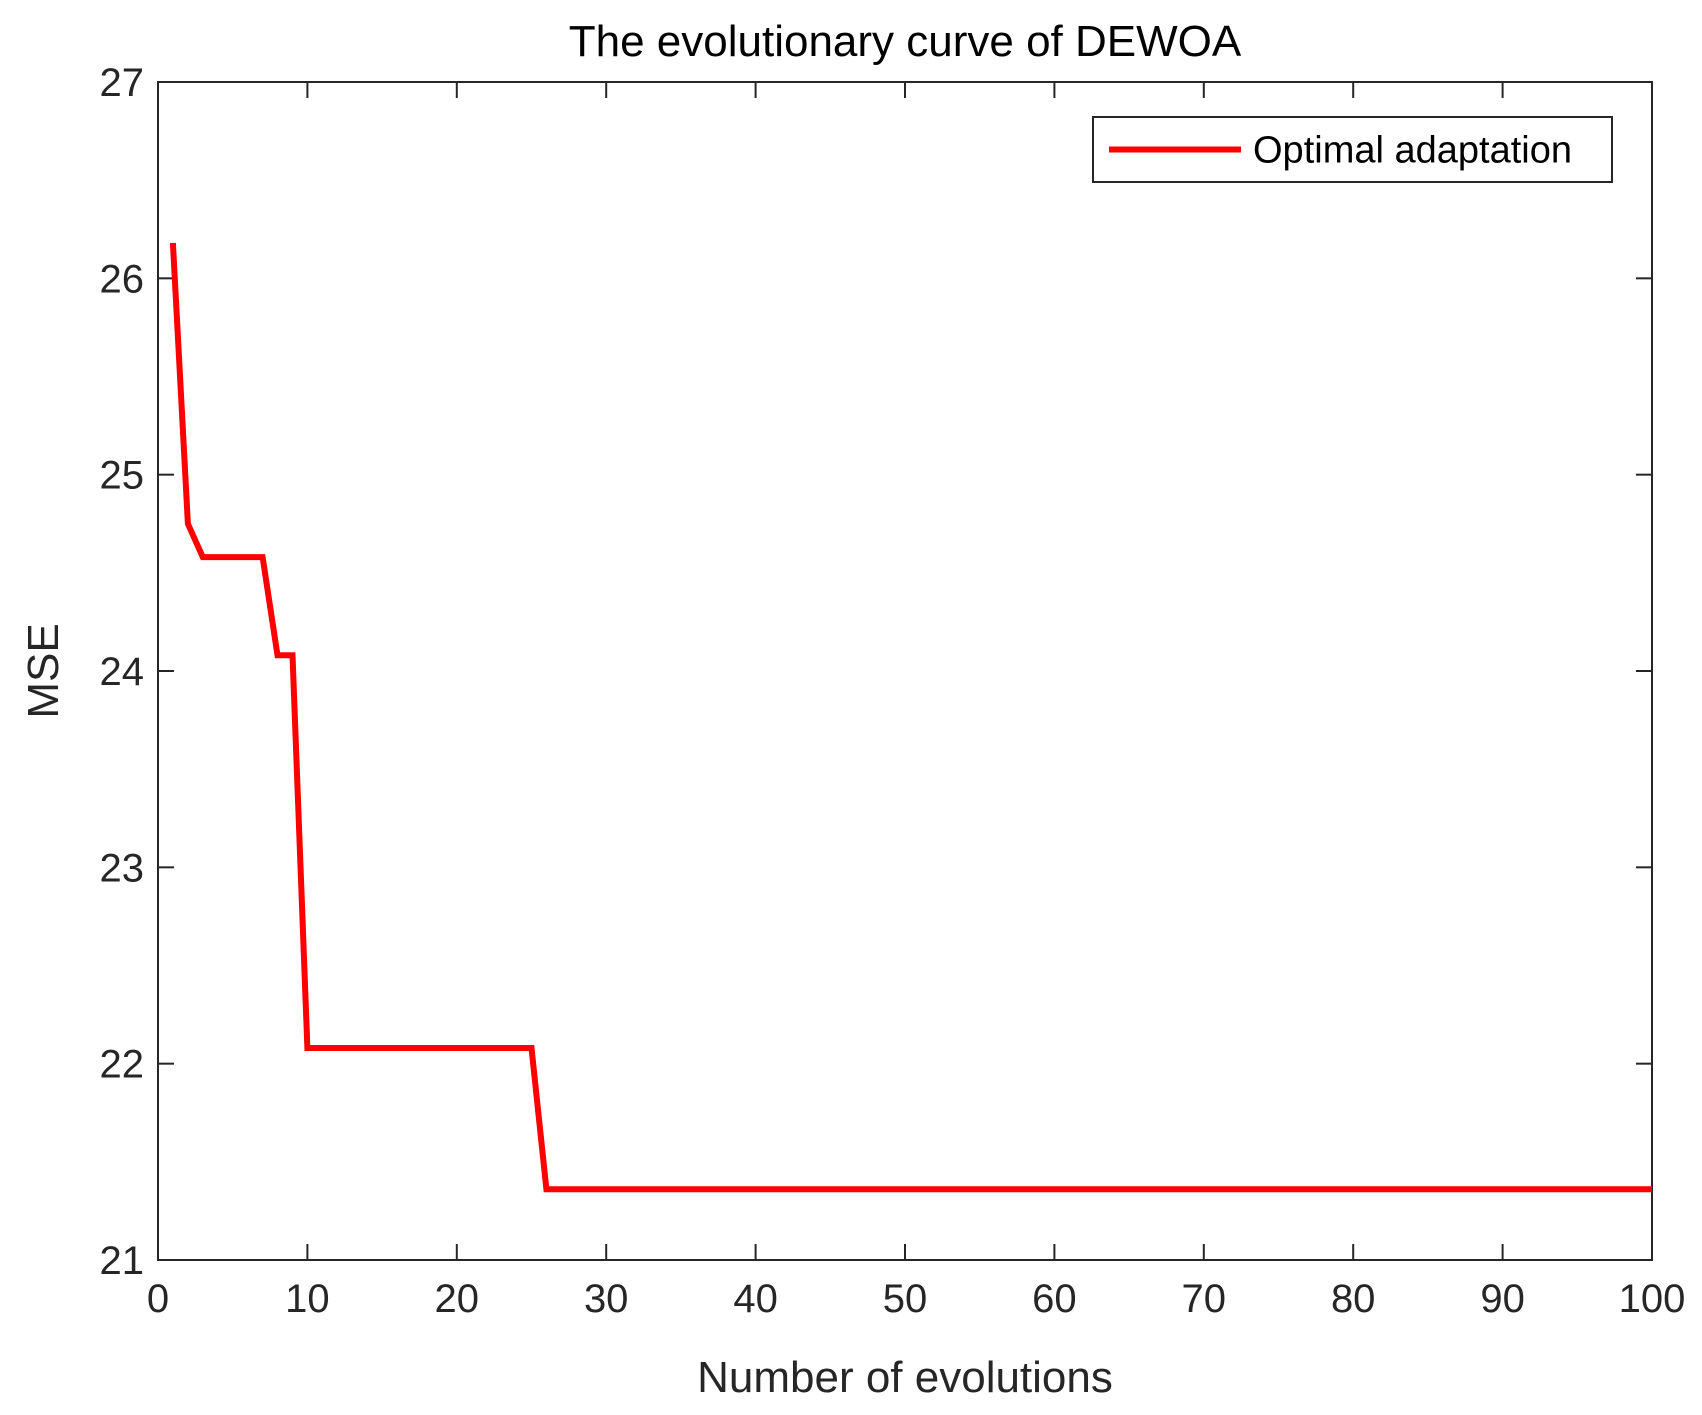 The width and height of the screenshot is (1702, 1415). Describe the element at coordinates (158, 1299) in the screenshot. I see `x-tick-label: 0` at that location.